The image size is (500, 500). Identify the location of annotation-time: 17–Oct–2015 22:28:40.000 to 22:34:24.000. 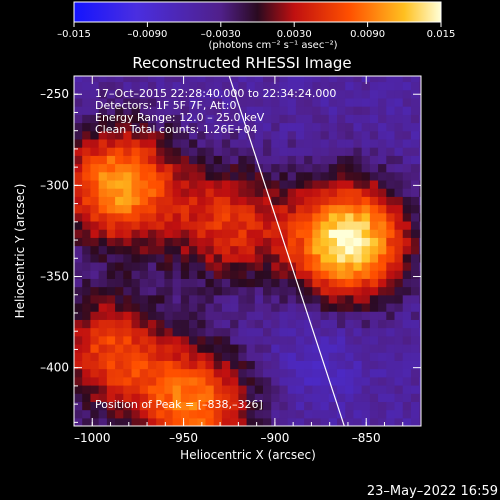
(215, 93).